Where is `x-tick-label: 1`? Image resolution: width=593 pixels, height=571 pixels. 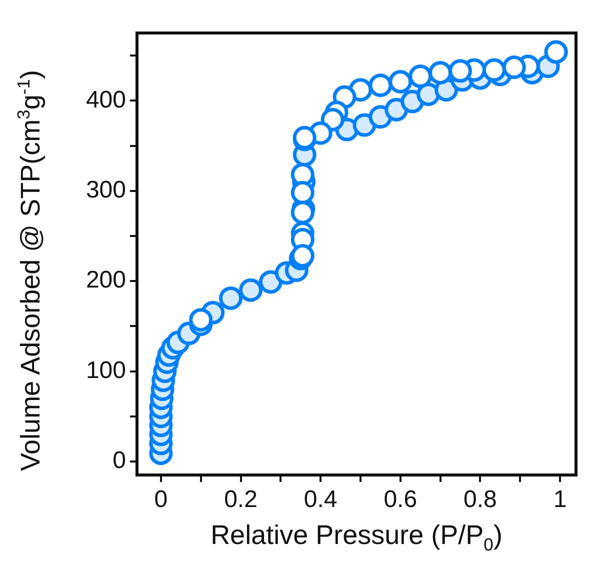 x-tick-label: 1 is located at coordinates (560, 500).